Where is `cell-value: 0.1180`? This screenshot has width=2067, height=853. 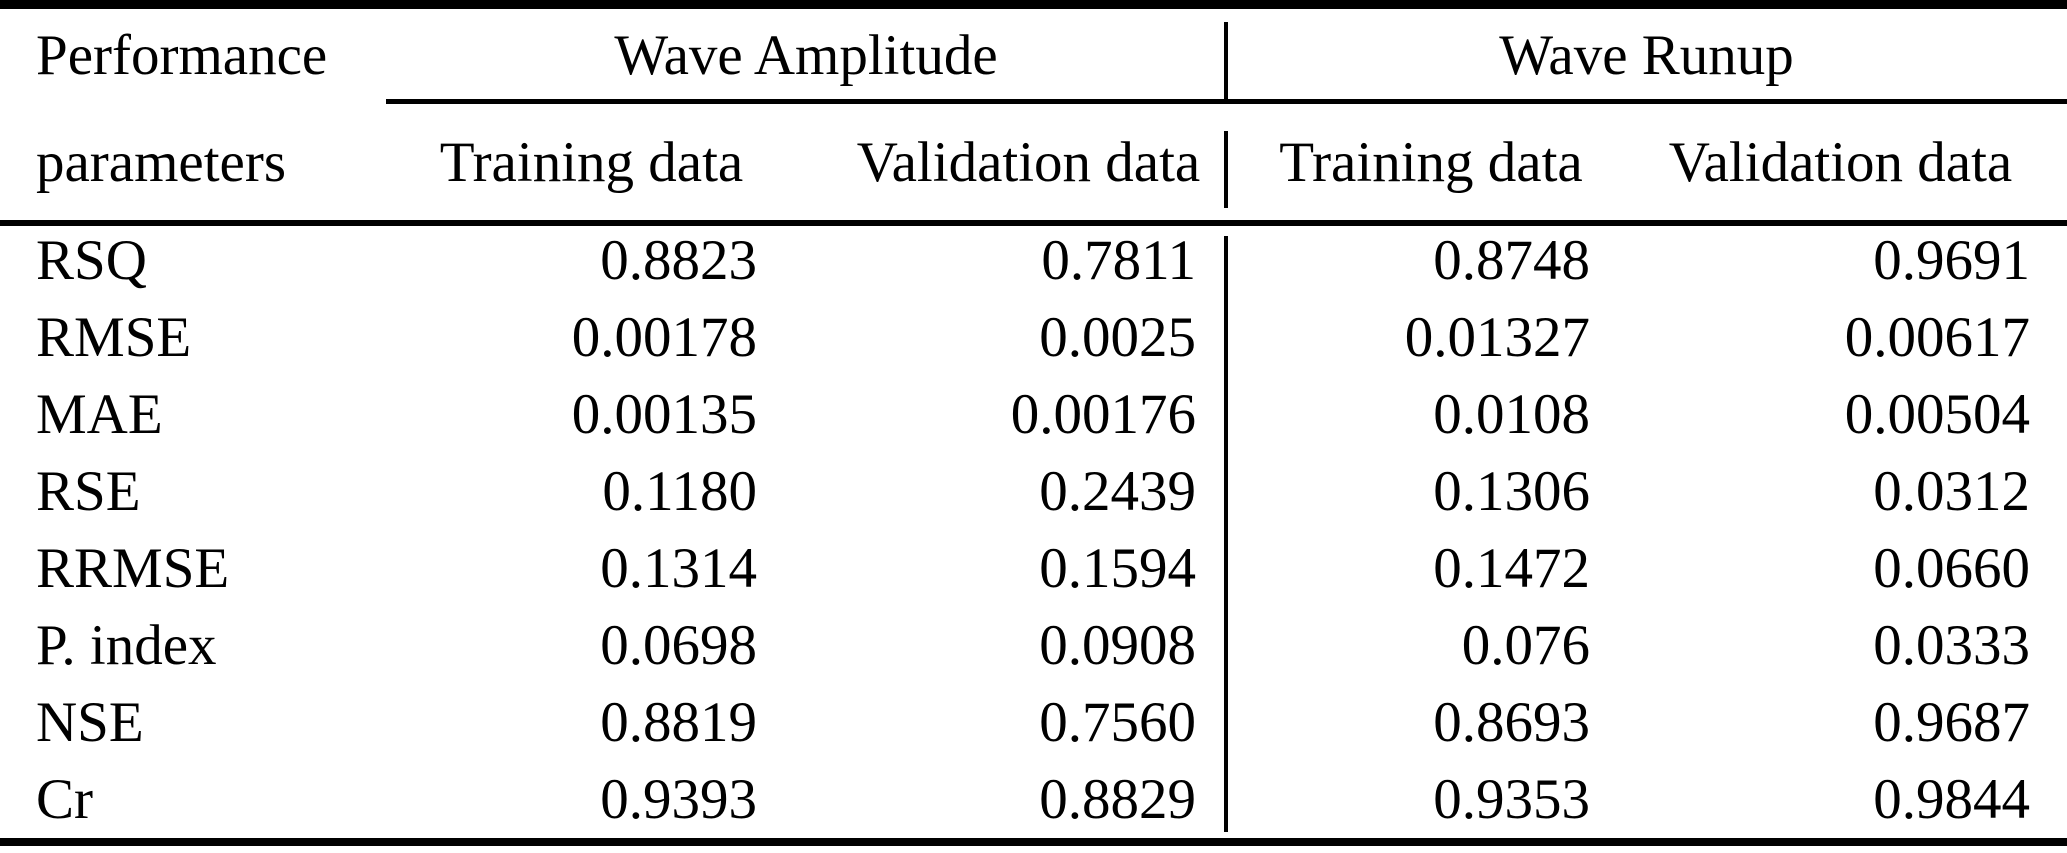 cell-value: 0.1180 is located at coordinates (679, 491).